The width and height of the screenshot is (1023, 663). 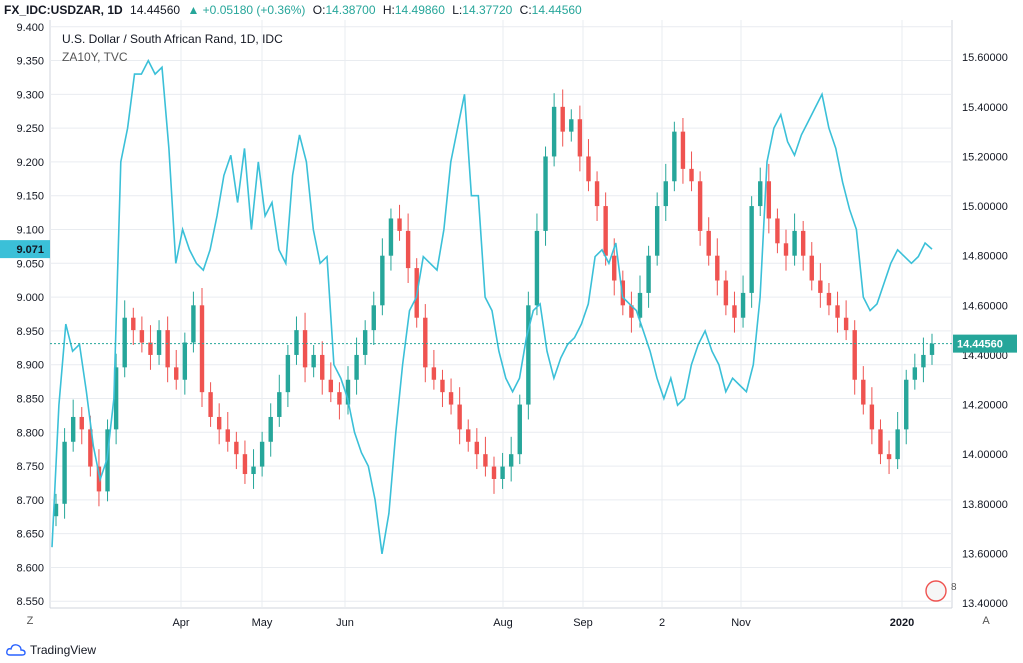 What do you see at coordinates (985, 343) in the screenshot?
I see `right-price-label-bg` at bounding box center [985, 343].